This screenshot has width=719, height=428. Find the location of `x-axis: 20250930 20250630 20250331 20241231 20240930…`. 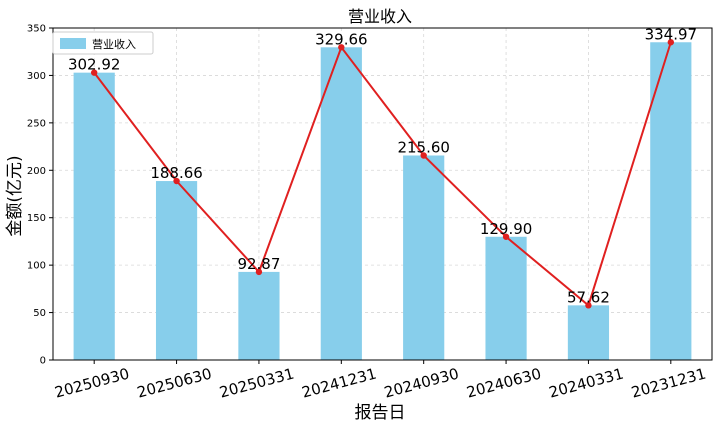

x-axis: 20250930 20250630 20250331 20241231 20240930… is located at coordinates (380, 381).